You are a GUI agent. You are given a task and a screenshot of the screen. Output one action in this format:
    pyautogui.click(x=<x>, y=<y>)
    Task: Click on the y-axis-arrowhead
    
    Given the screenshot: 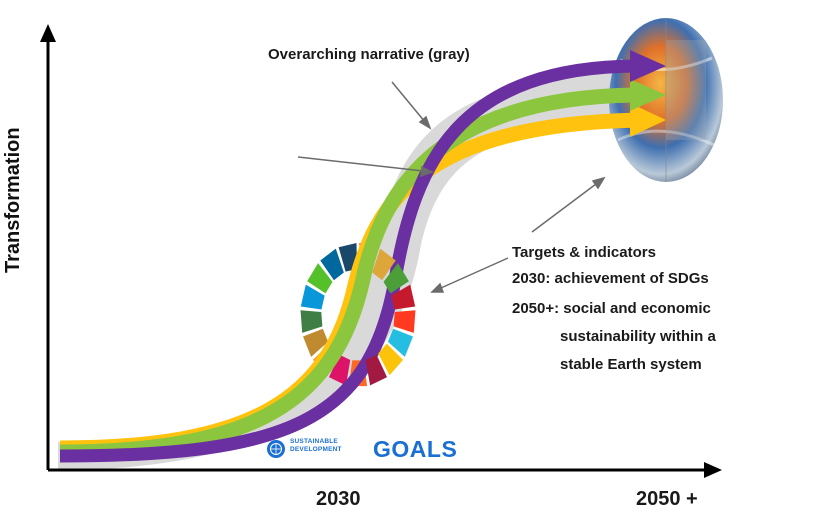 What is the action you would take?
    pyautogui.click(x=48, y=33)
    